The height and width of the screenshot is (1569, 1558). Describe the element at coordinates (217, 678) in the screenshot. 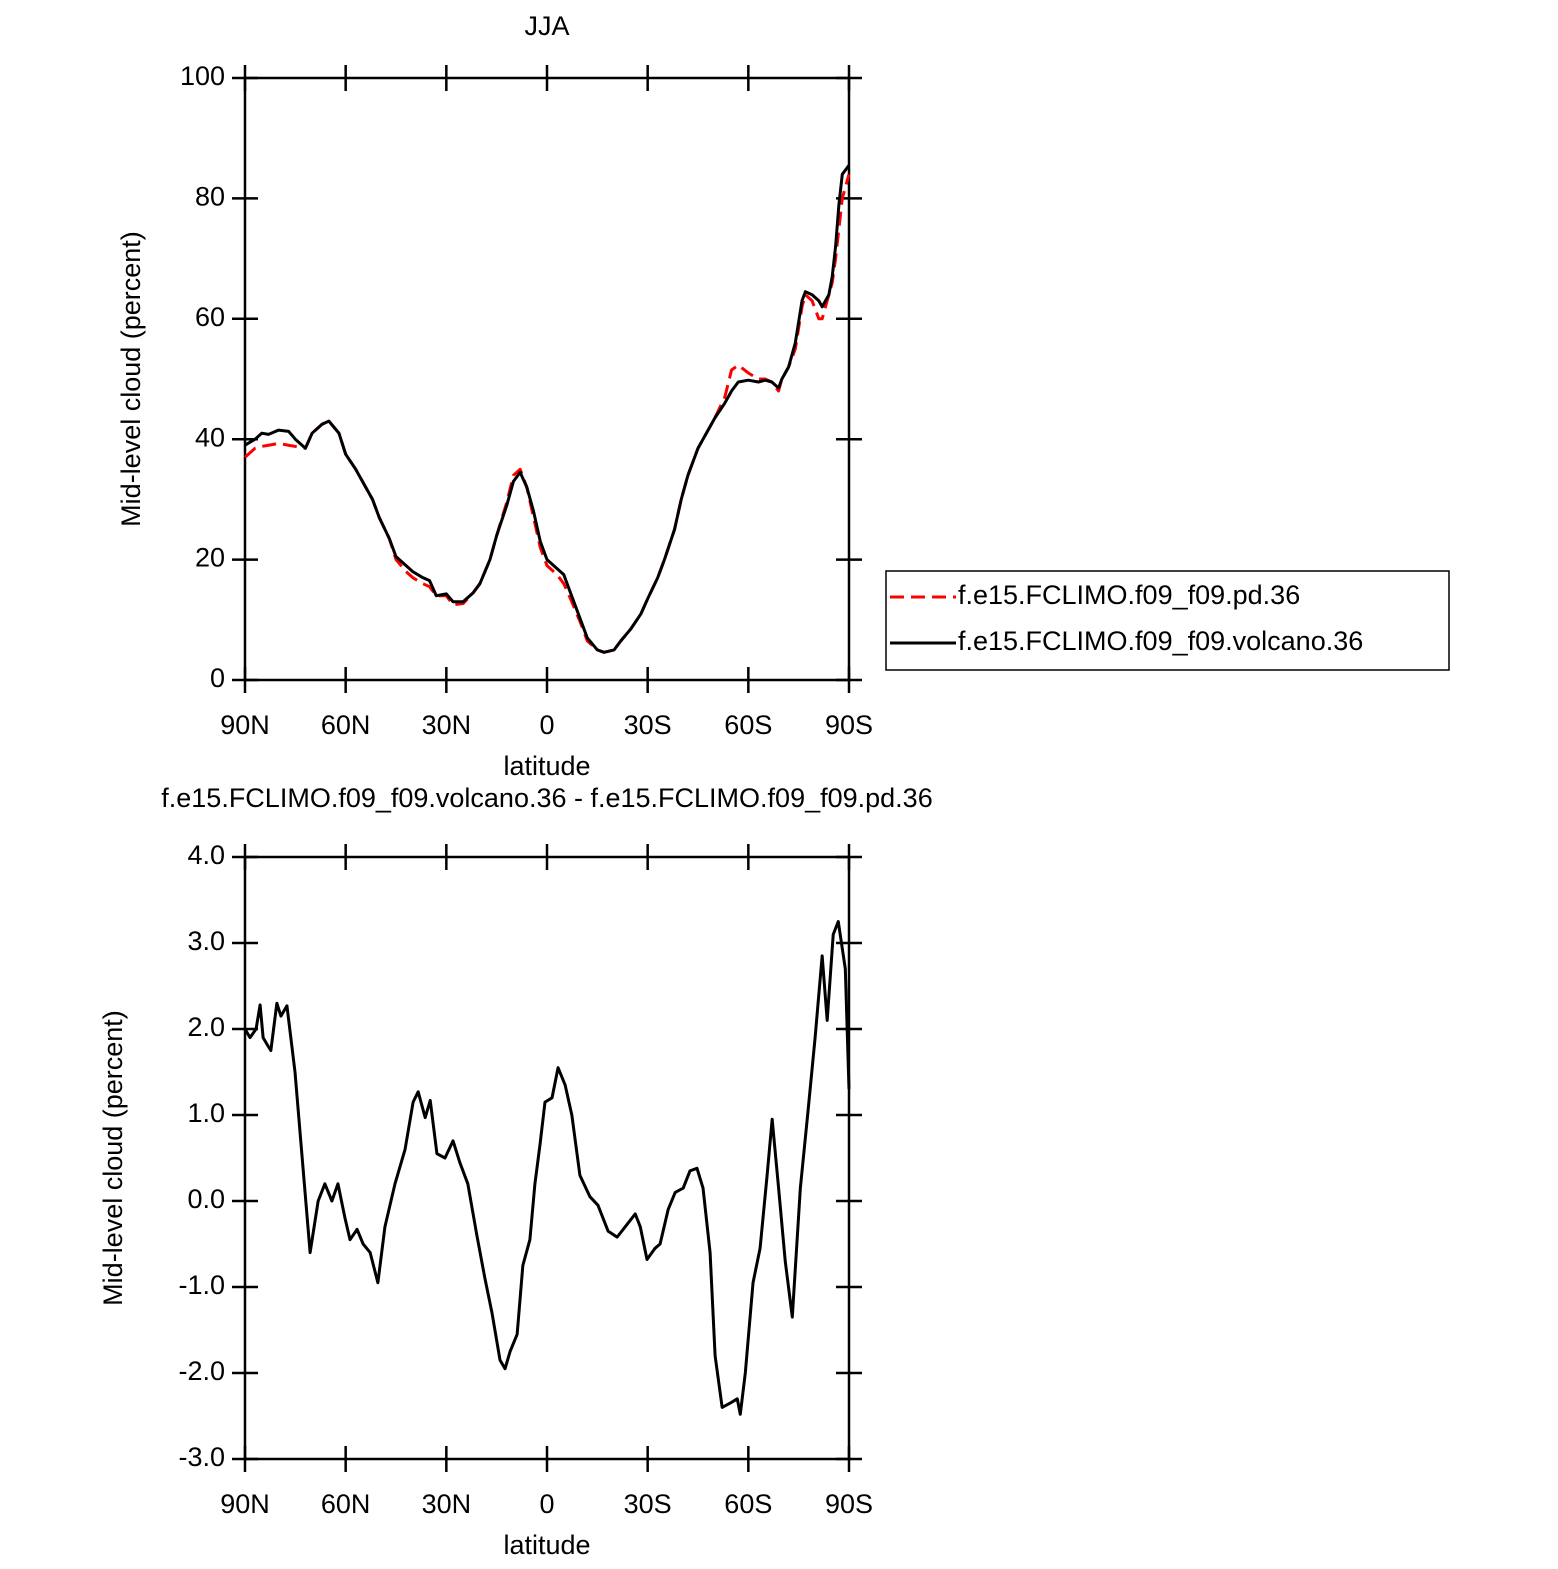

I see `y-tick-label: 0` at that location.